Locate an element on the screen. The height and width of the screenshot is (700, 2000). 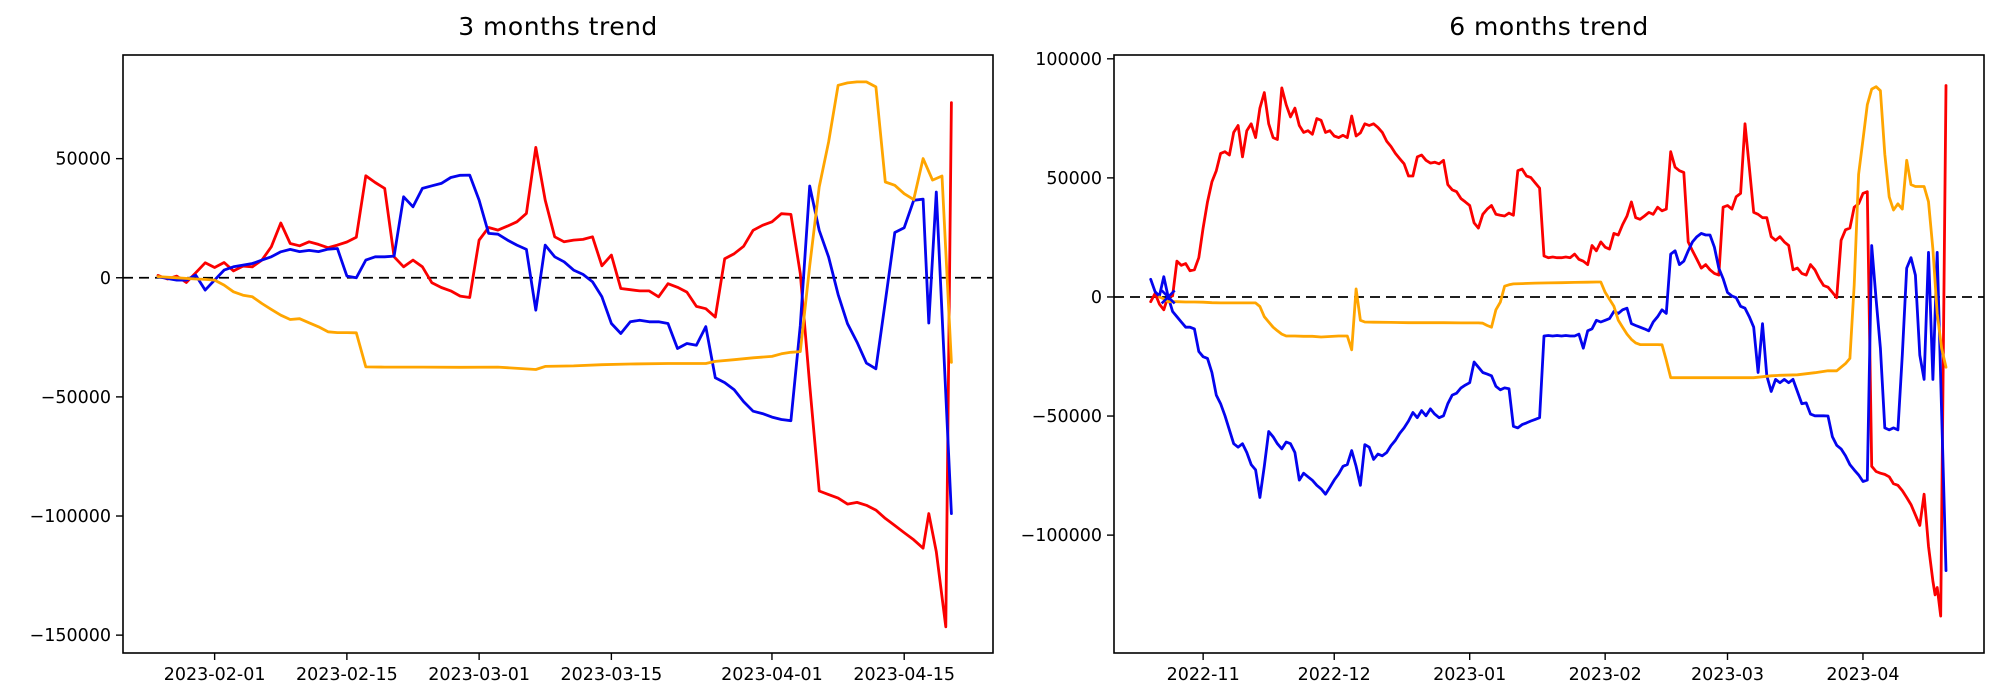
x-axis-tick-label: 2023-04-01 is located at coordinates (772, 675).